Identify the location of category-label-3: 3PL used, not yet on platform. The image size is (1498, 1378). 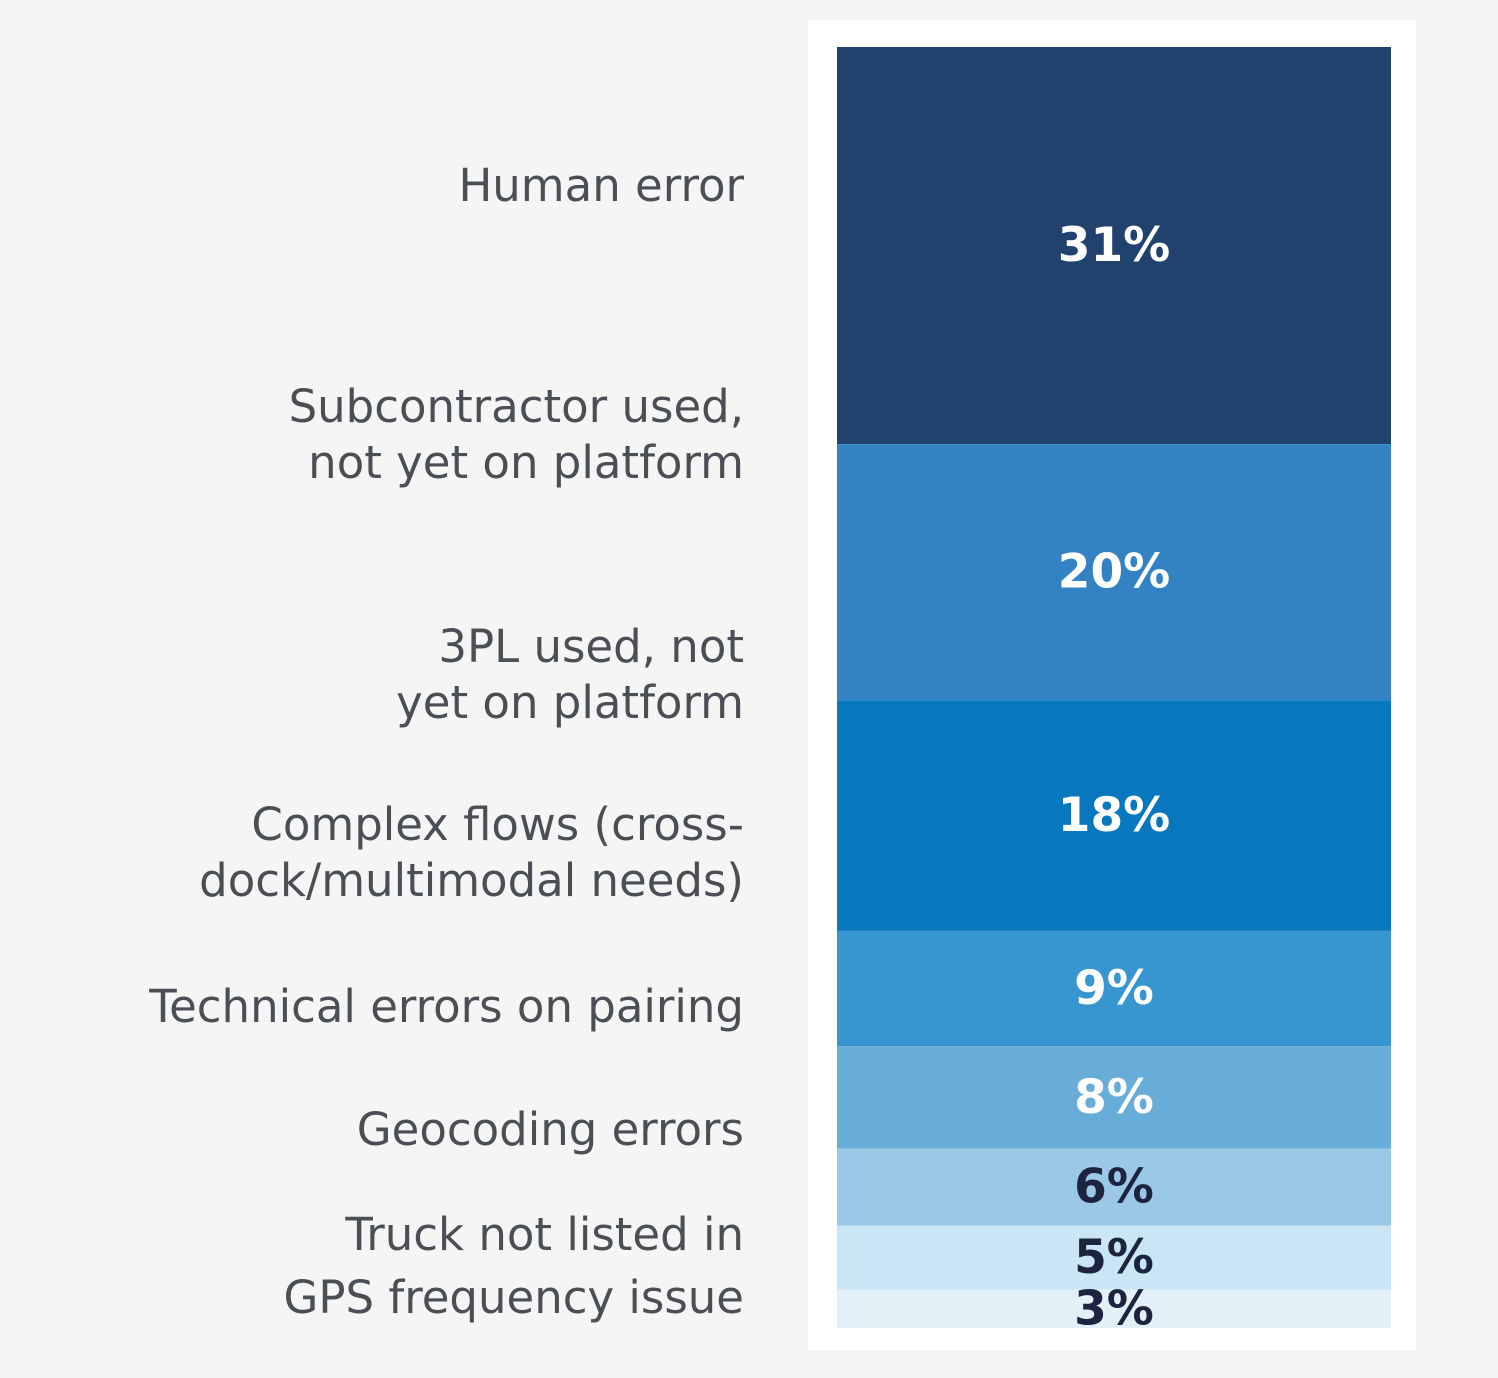
(570, 674).